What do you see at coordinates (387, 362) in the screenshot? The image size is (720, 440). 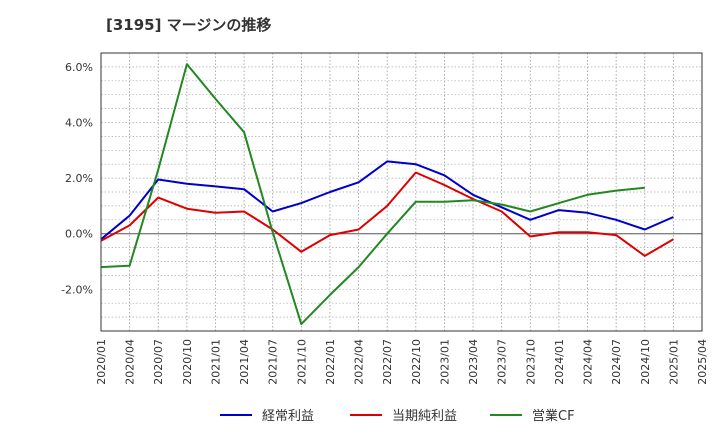 I see `x-tick-label: 2022/07` at bounding box center [387, 362].